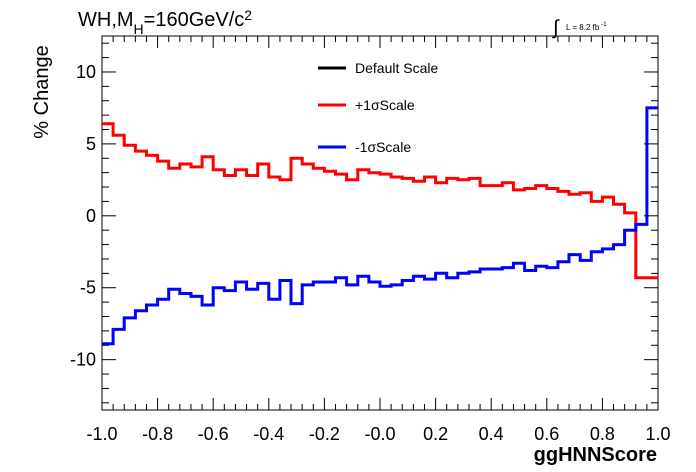 The image size is (696, 472). What do you see at coordinates (101, 434) in the screenshot?
I see `x-tick-label: -1.0` at bounding box center [101, 434].